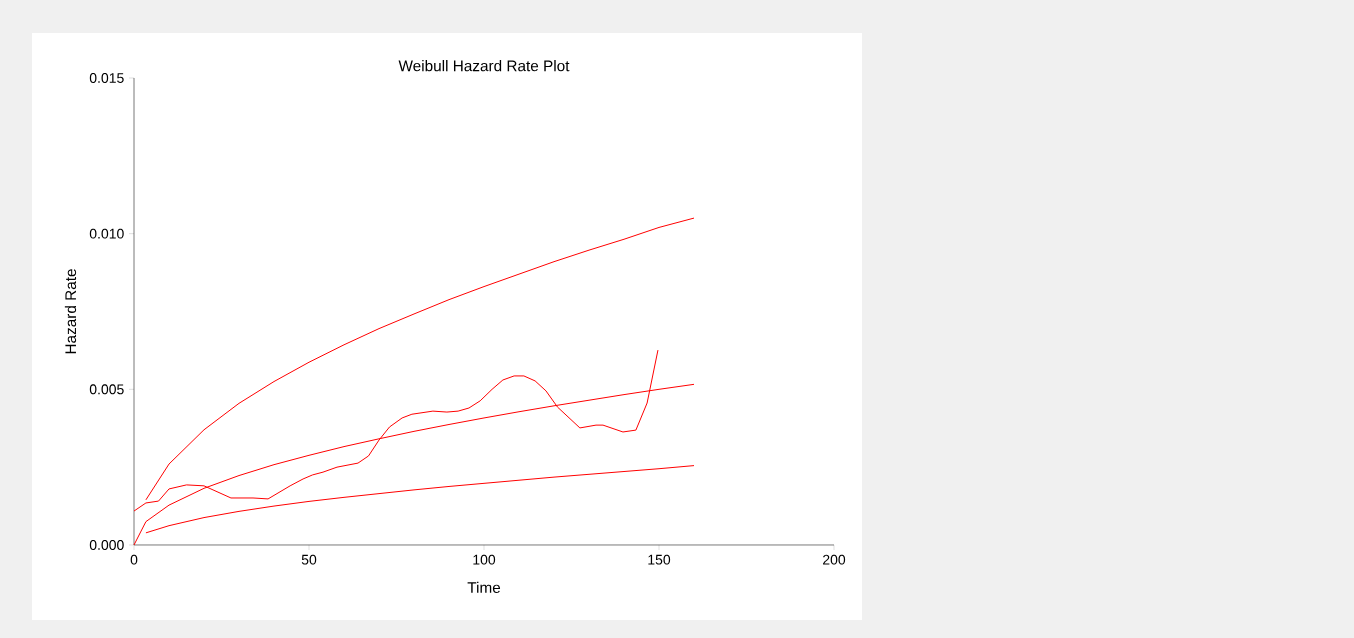 The image size is (1354, 638). What do you see at coordinates (106, 78) in the screenshot?
I see `y-tick-label: 0.015` at bounding box center [106, 78].